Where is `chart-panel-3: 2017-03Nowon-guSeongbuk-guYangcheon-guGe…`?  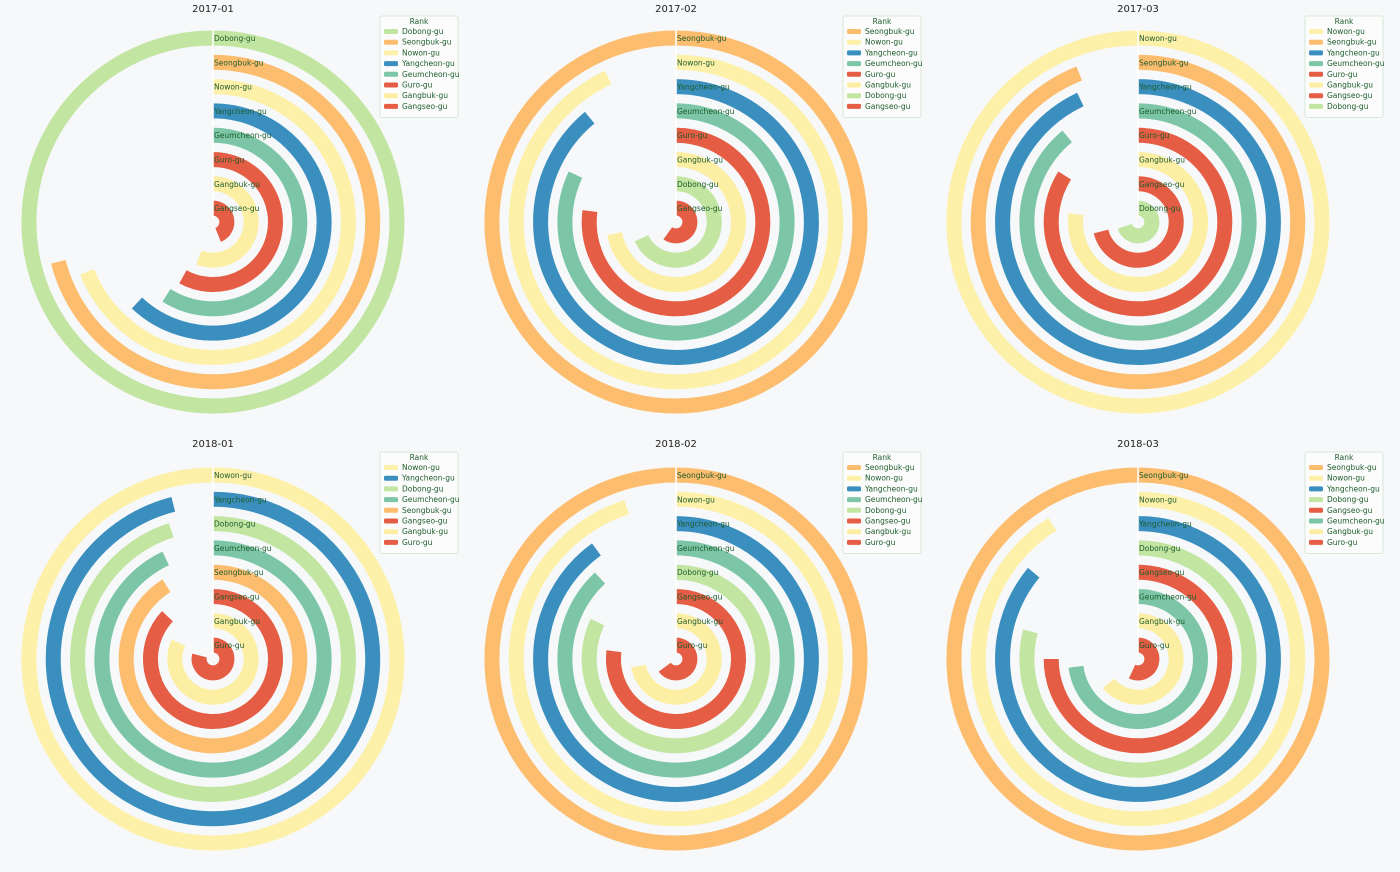 chart-panel-3: 2017-03Nowon-guSeongbuk-guYangcheon-guGe… is located at coordinates (1165, 209).